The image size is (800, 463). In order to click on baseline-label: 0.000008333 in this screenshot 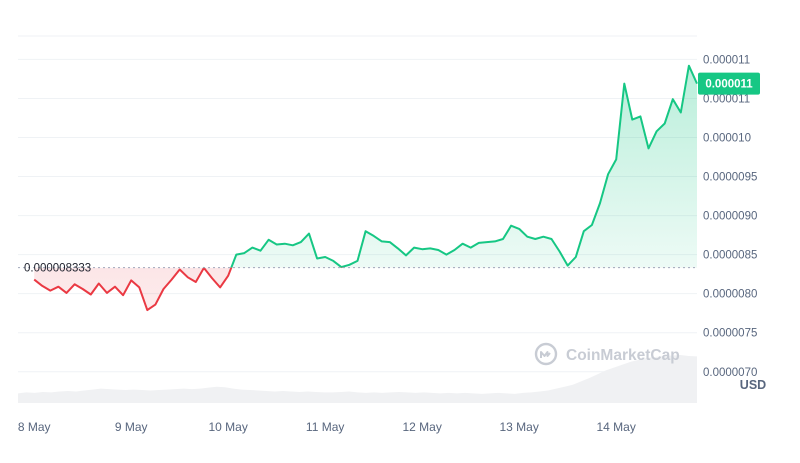, I will do `click(57, 269)`.